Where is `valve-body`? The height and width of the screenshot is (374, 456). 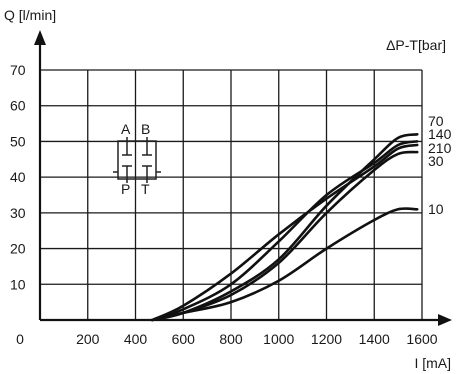 valve-body is located at coordinates (137, 160).